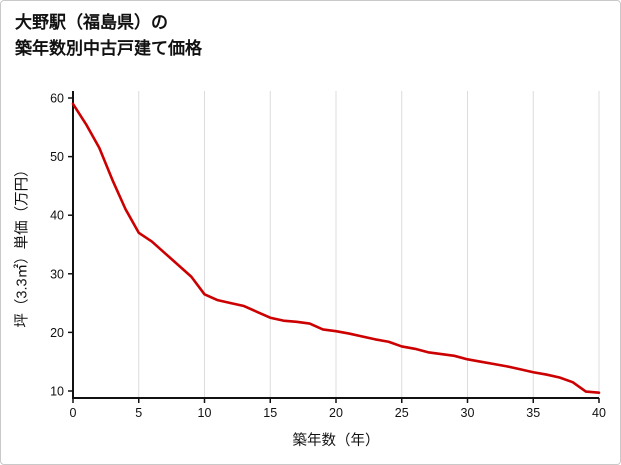 Image resolution: width=621 pixels, height=465 pixels. What do you see at coordinates (402, 413) in the screenshot?
I see `x-tick-label: 25` at bounding box center [402, 413].